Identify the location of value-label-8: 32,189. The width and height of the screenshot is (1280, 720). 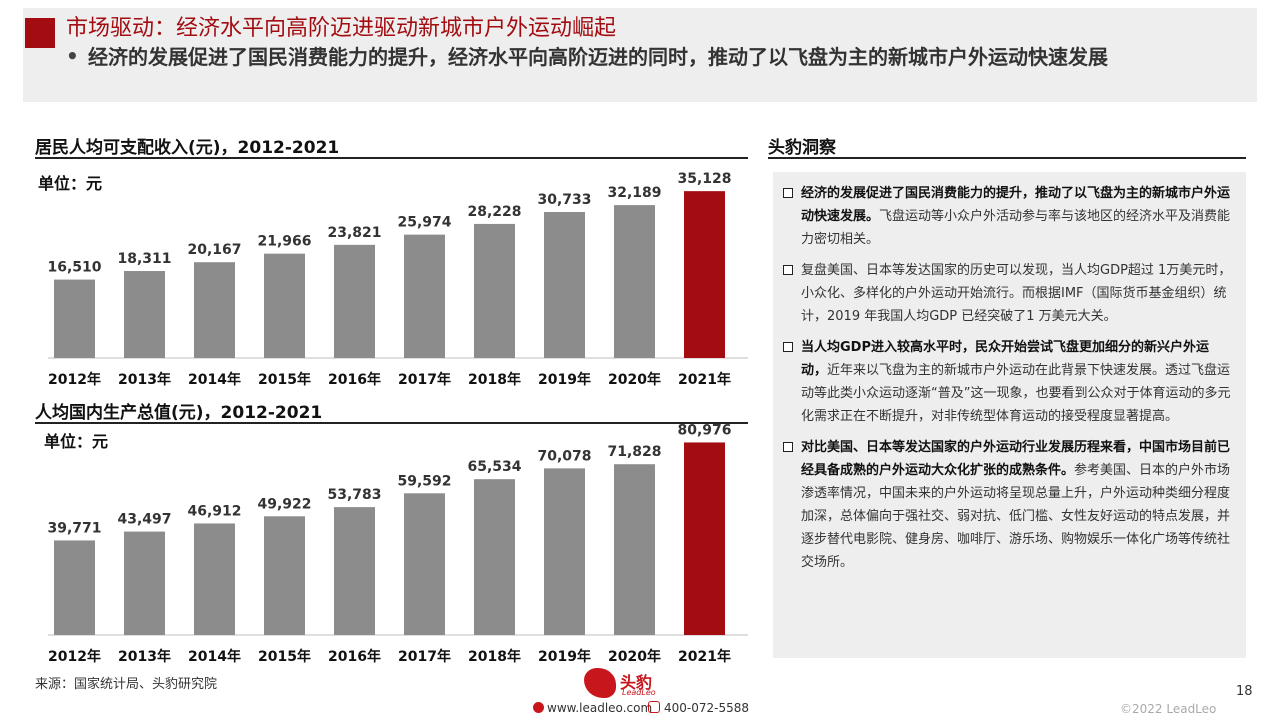
(634, 193).